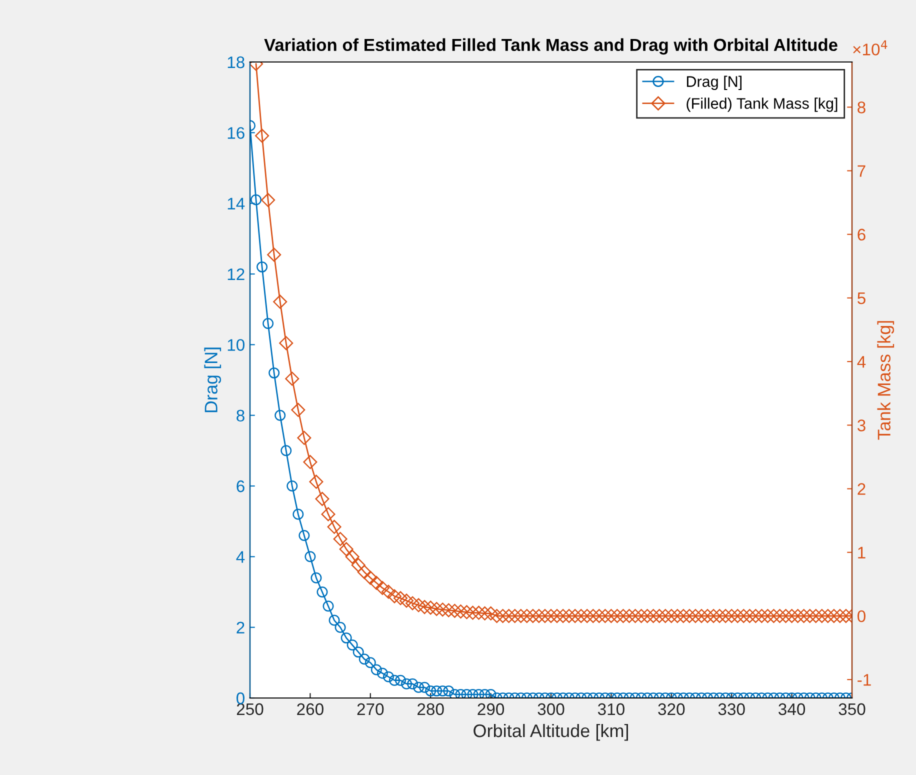 This screenshot has width=916, height=775. Describe the element at coordinates (861, 362) in the screenshot. I see `y2-tick-label: 4` at that location.